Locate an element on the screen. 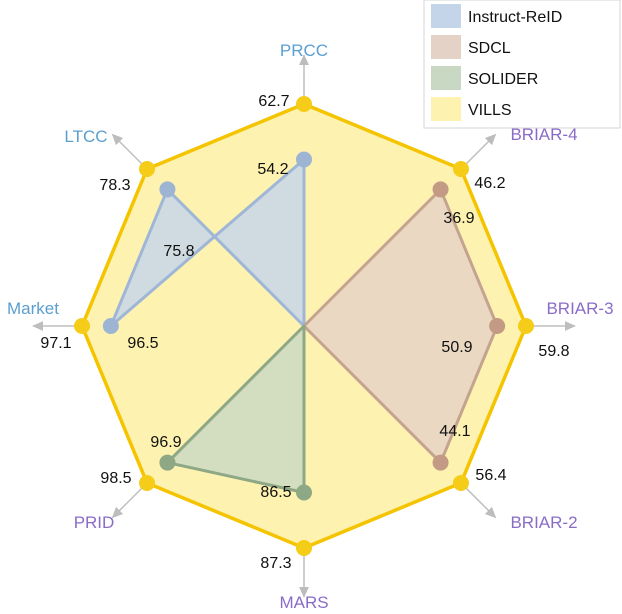  value-label-vills-market: 97.1 is located at coordinates (55, 343).